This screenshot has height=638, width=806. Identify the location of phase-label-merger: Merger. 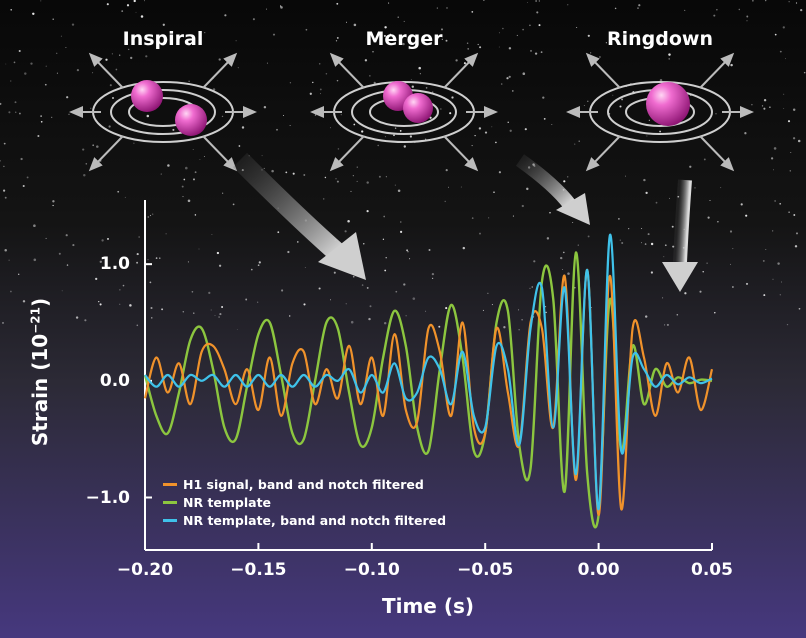
(404, 39).